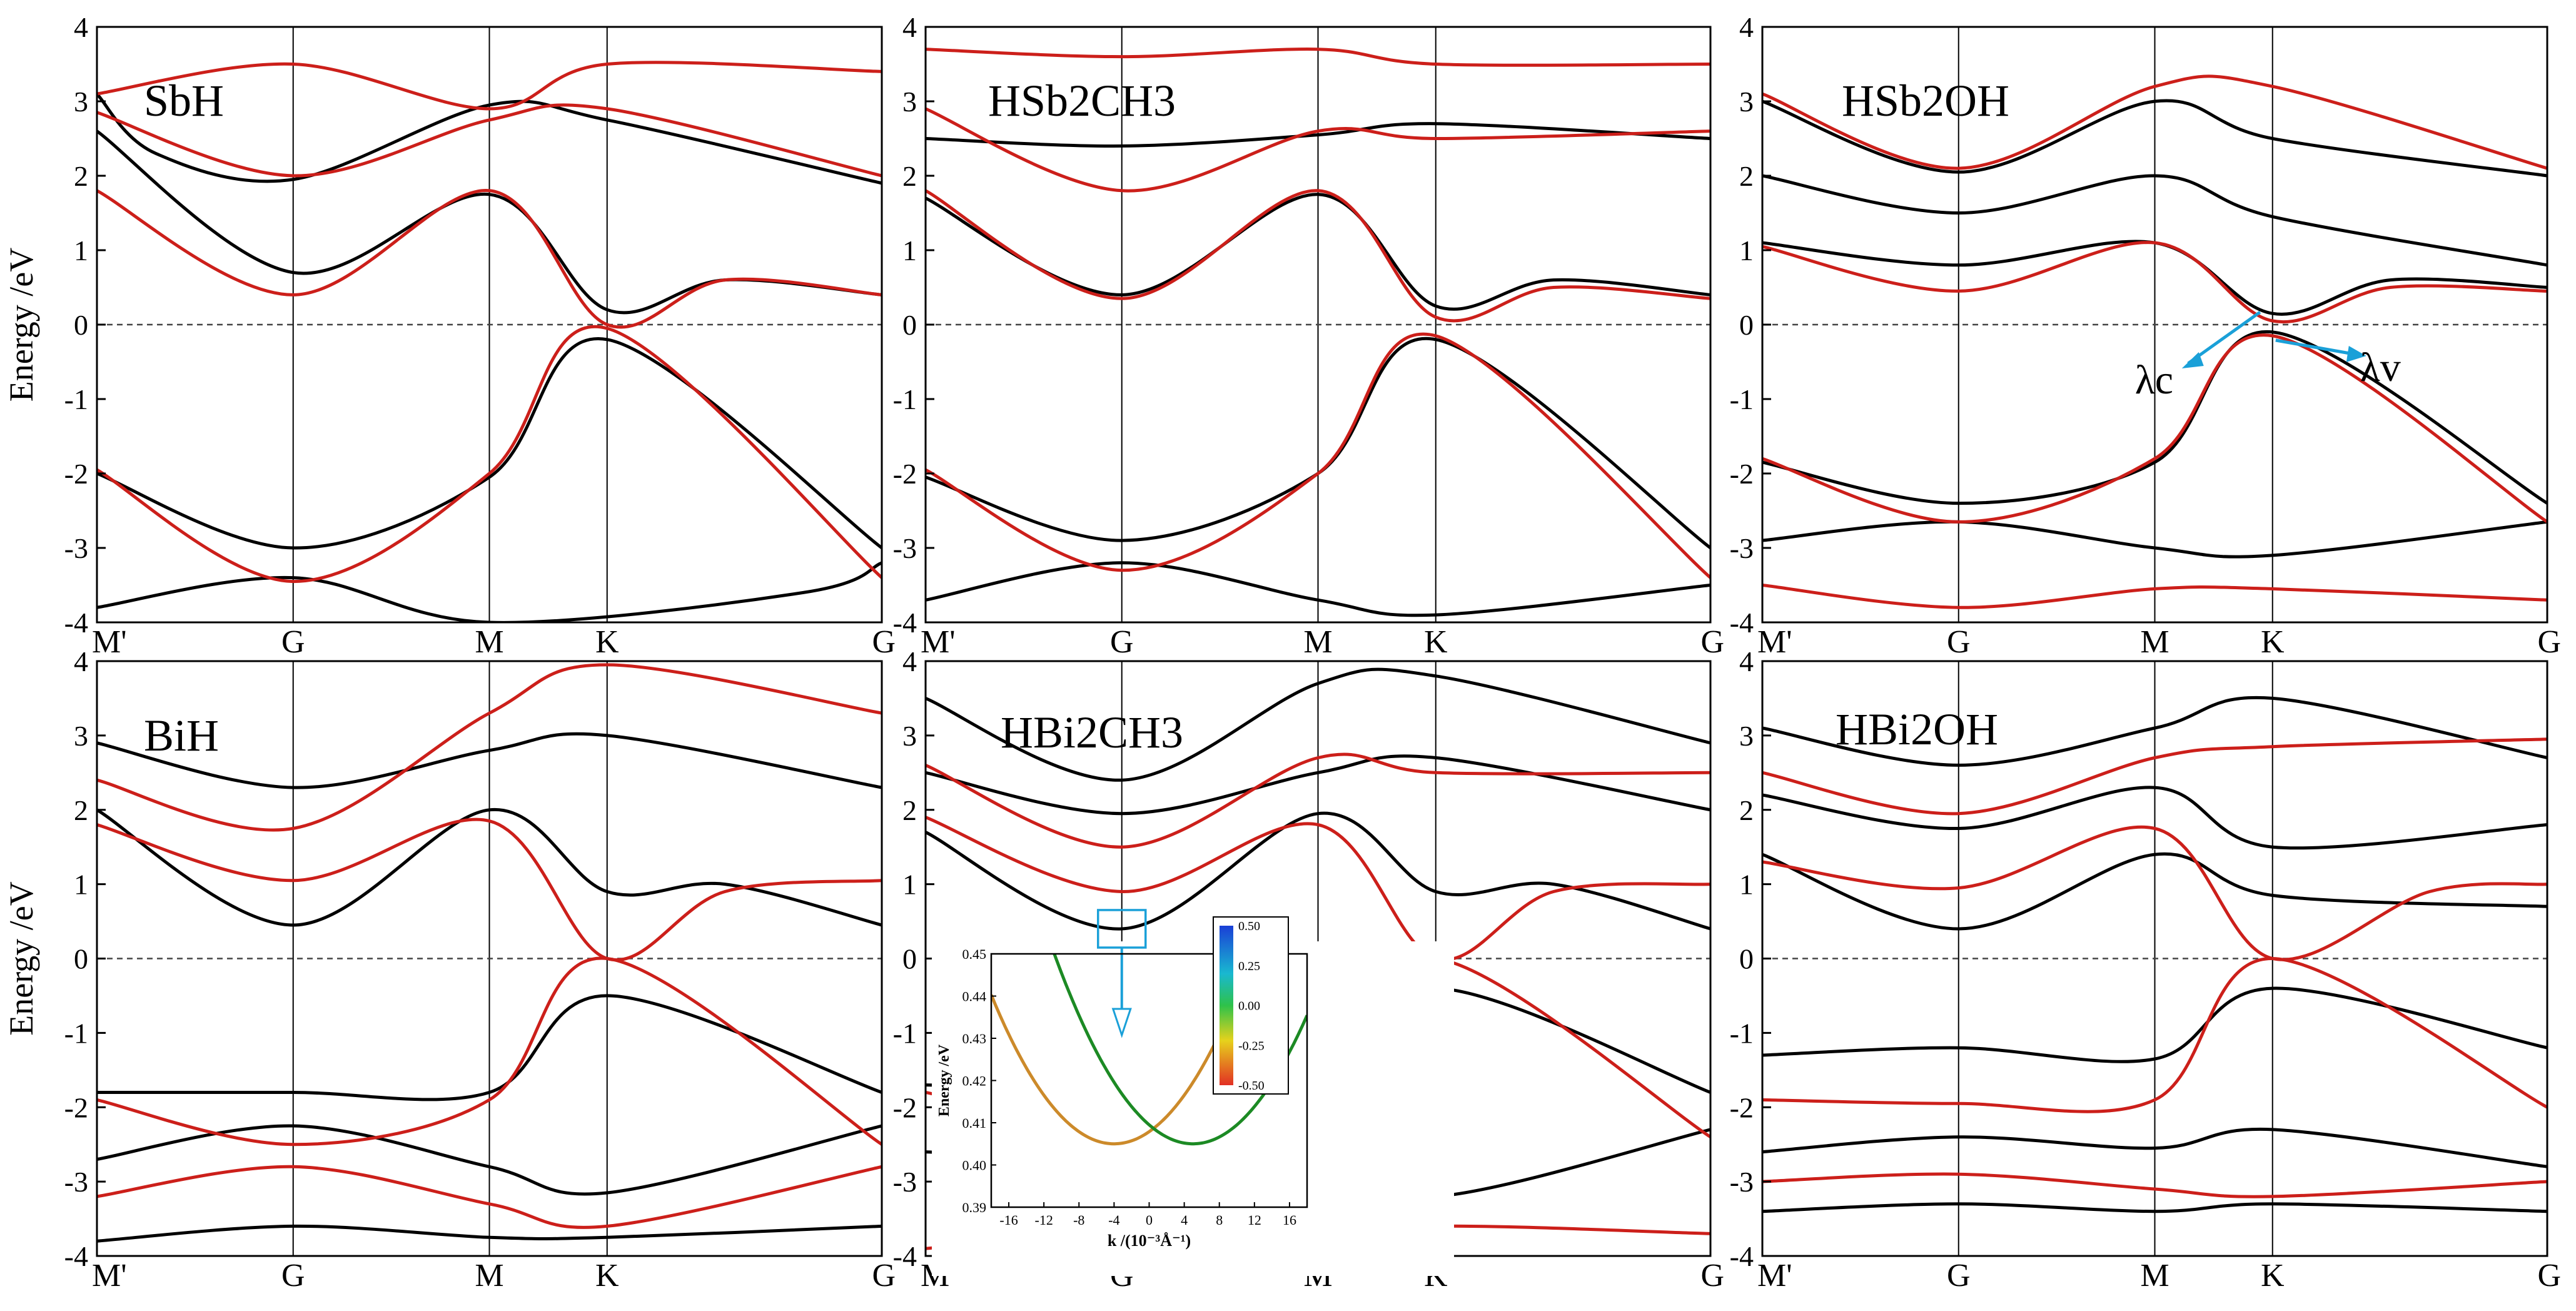  I want to click on panel-title: BiH, so click(181, 736).